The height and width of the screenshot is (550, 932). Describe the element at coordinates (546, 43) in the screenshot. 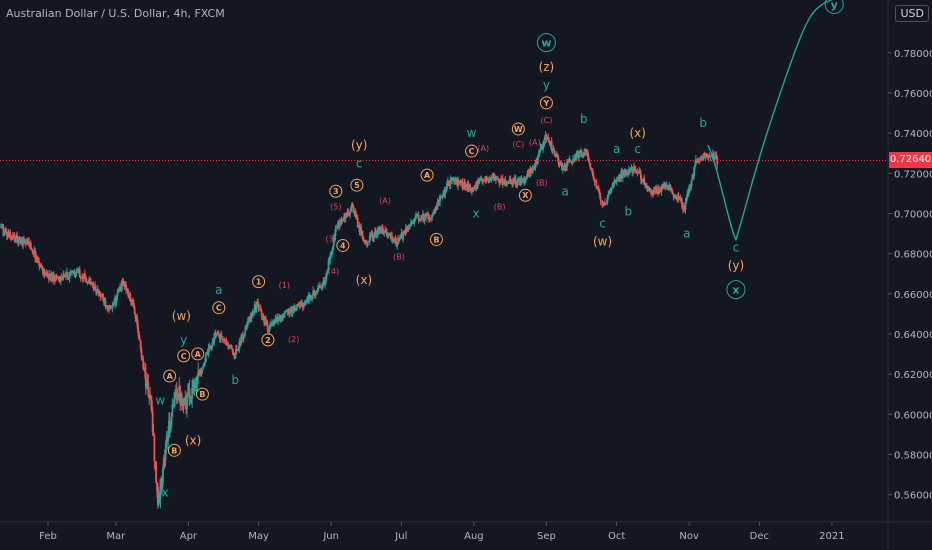

I see `wave-label: w` at that location.